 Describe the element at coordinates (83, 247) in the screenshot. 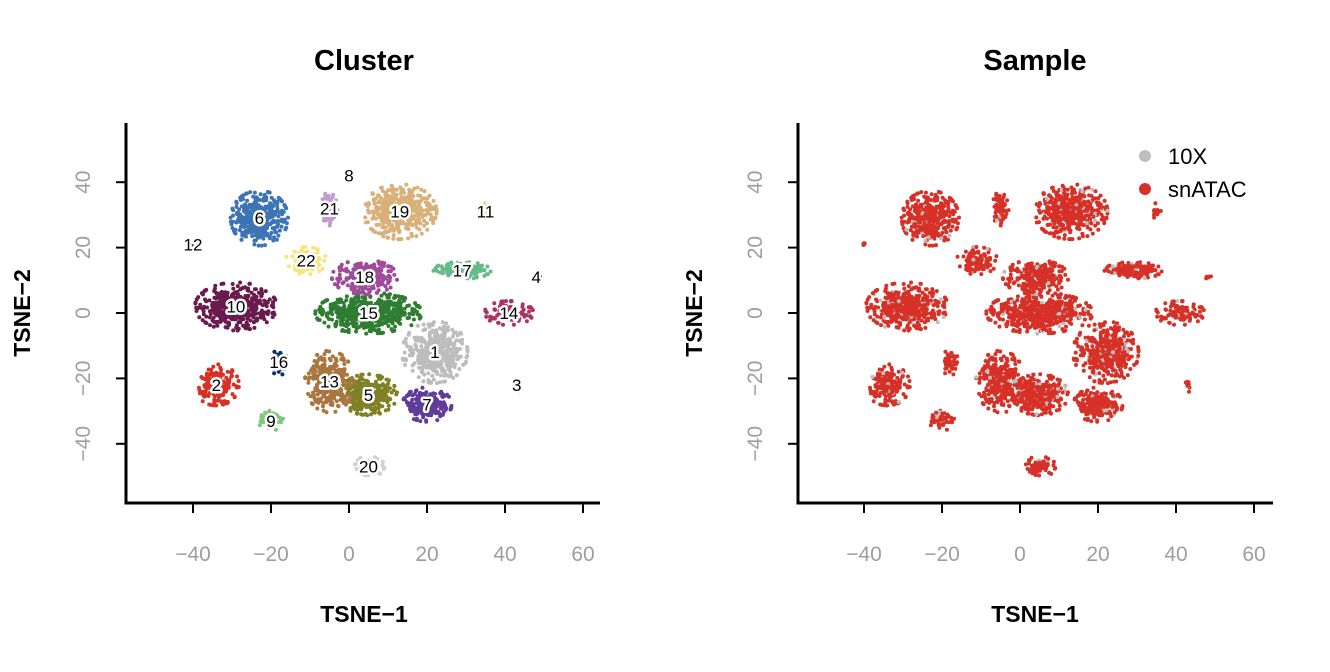

I see `y-tick-label: 20` at that location.